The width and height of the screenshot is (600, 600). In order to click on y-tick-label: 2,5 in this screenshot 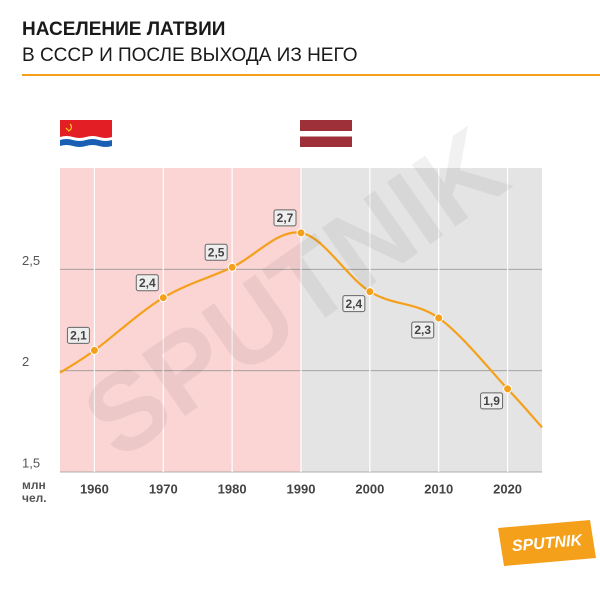, I will do `click(31, 260)`.